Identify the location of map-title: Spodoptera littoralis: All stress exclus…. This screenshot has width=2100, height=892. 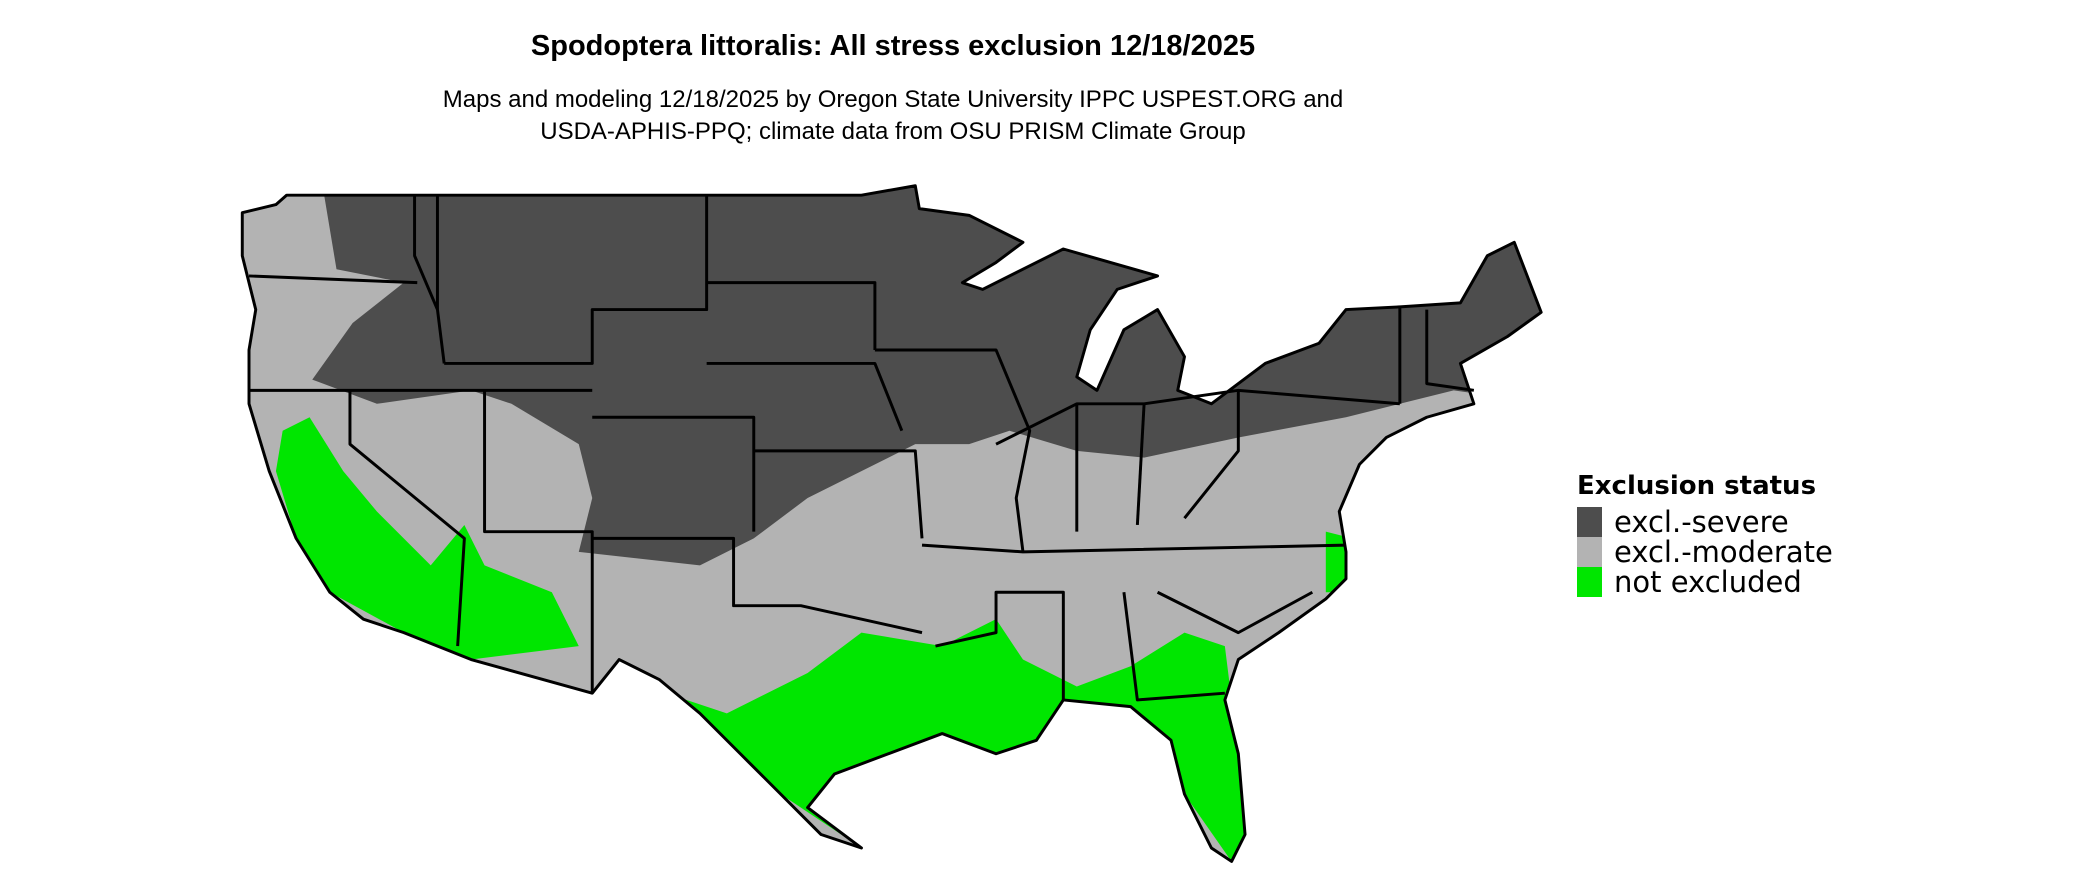
(893, 46).